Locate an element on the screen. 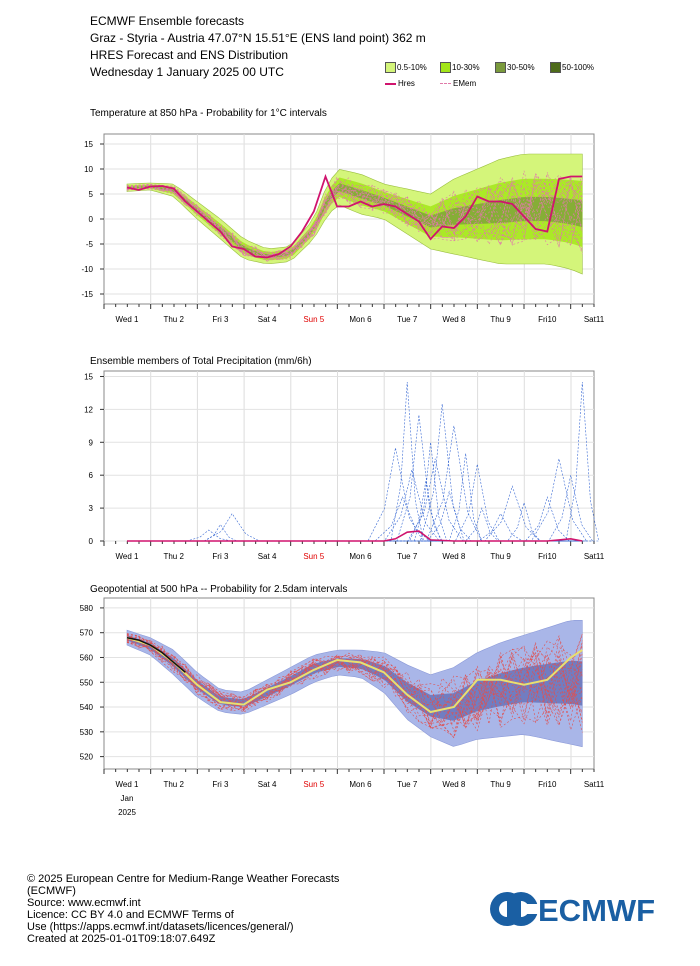 Image resolution: width=700 pixels, height=966 pixels. temp-day-label: Sat 4 is located at coordinates (267, 319).